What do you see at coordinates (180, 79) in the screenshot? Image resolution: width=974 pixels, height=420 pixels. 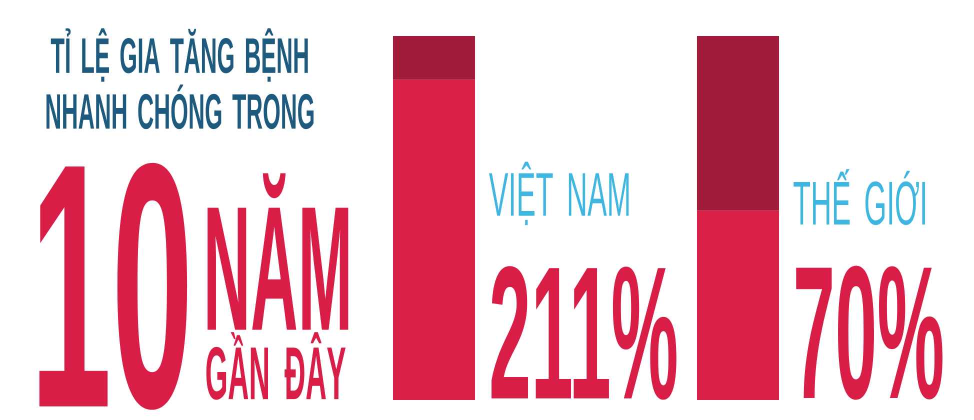 I see `chart-title: TỈ LỆ GIA TĂNG BỆNH NHANH CHÓNG TRONG` at bounding box center [180, 79].